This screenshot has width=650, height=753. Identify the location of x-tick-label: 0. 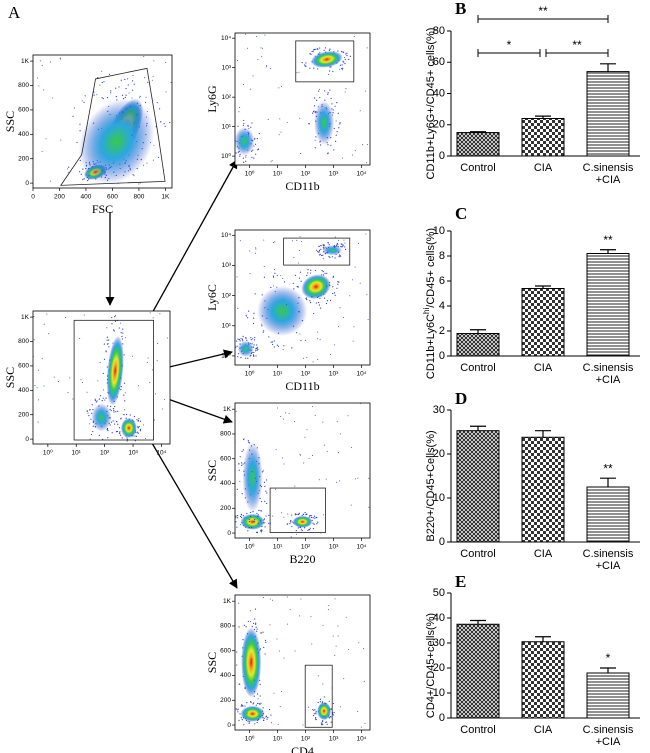
(33, 197).